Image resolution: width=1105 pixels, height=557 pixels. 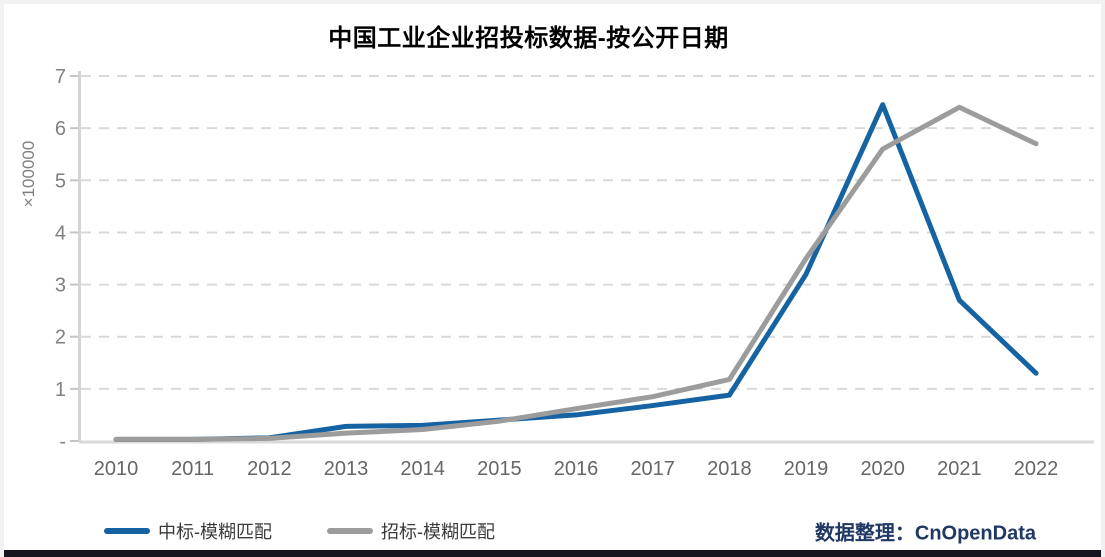 I want to click on data-credit: 数据整理：CnOpenData, so click(x=925, y=531).